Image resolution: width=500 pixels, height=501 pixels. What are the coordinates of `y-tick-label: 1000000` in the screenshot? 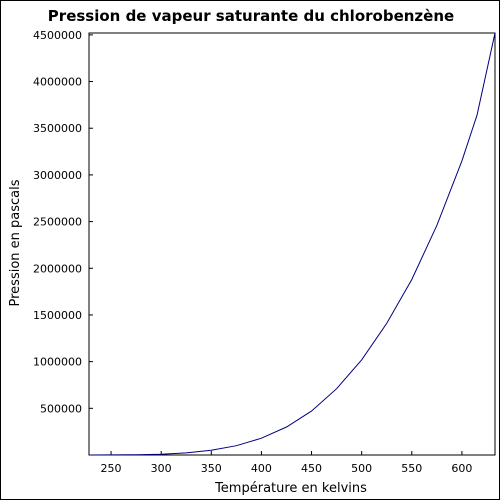 It's located at (57, 362).